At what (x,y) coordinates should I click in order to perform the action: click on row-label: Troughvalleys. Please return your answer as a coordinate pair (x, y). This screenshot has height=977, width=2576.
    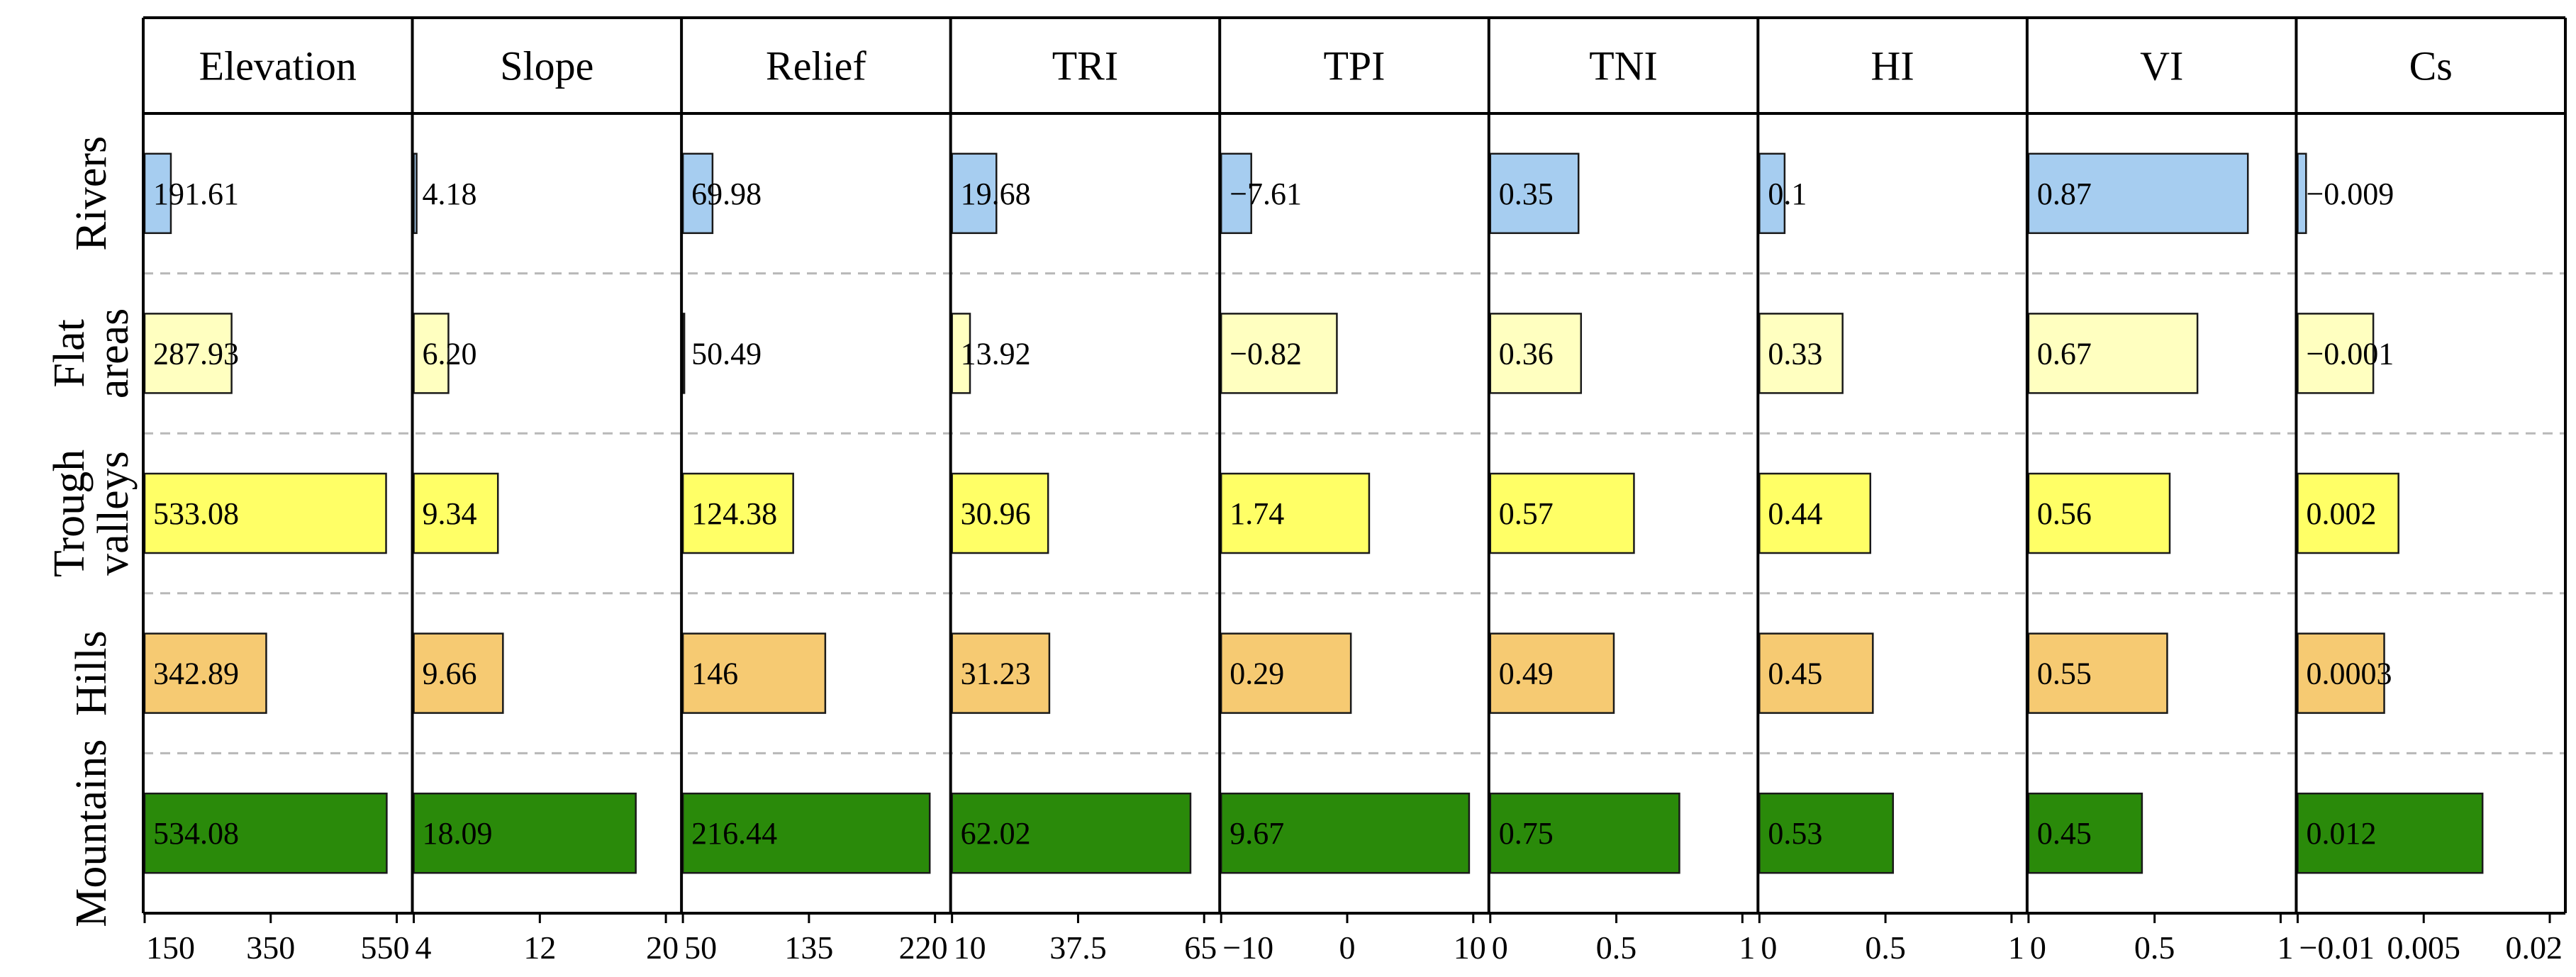
    Looking at the image, I should click on (92, 513).